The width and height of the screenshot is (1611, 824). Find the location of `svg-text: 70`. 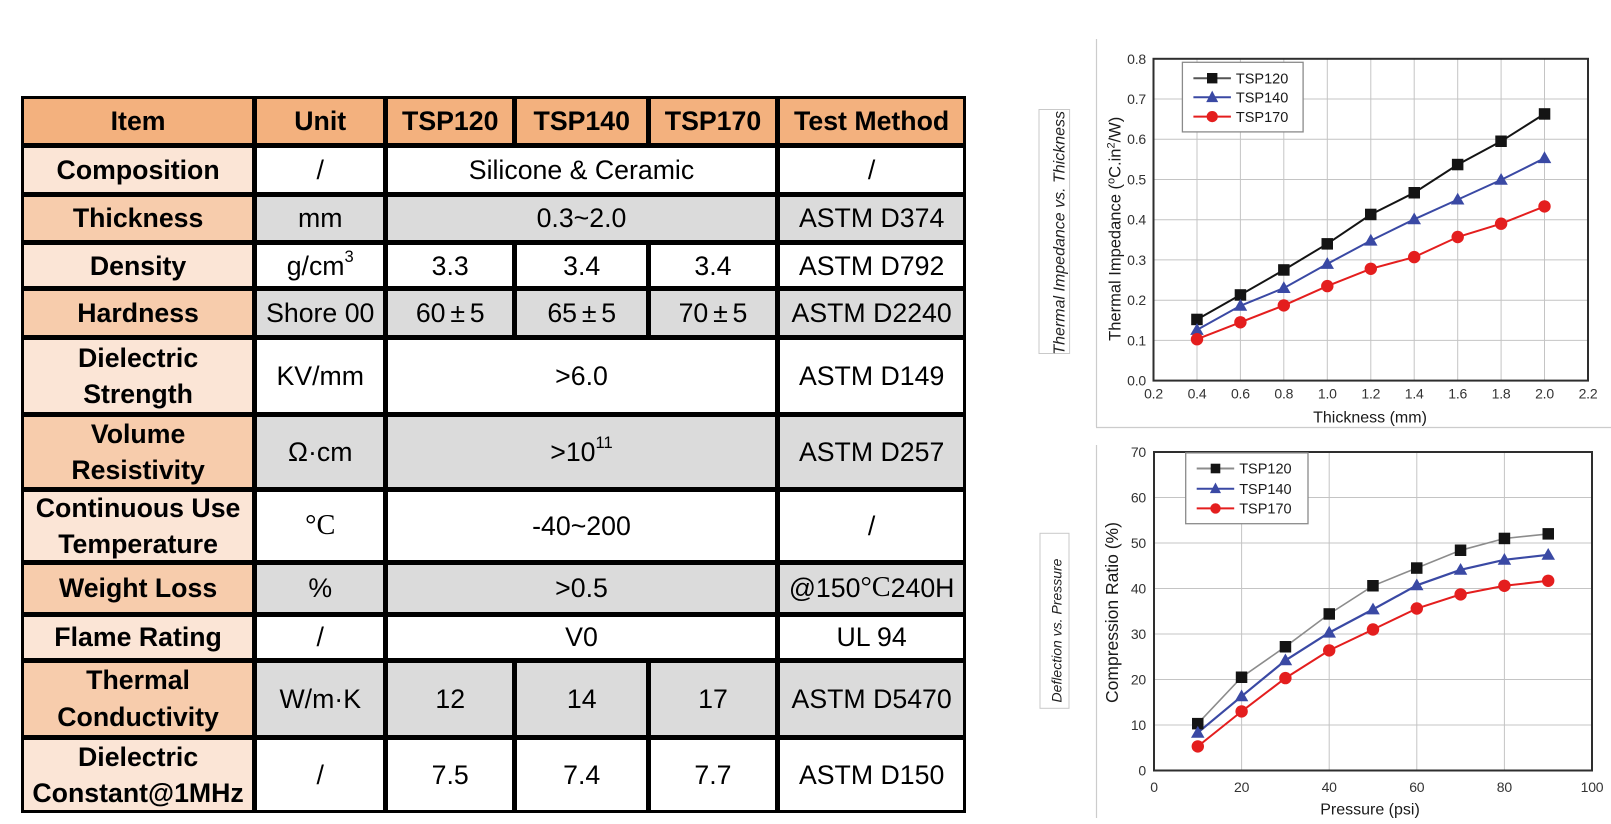

svg-text: 70 is located at coordinates (1139, 452).